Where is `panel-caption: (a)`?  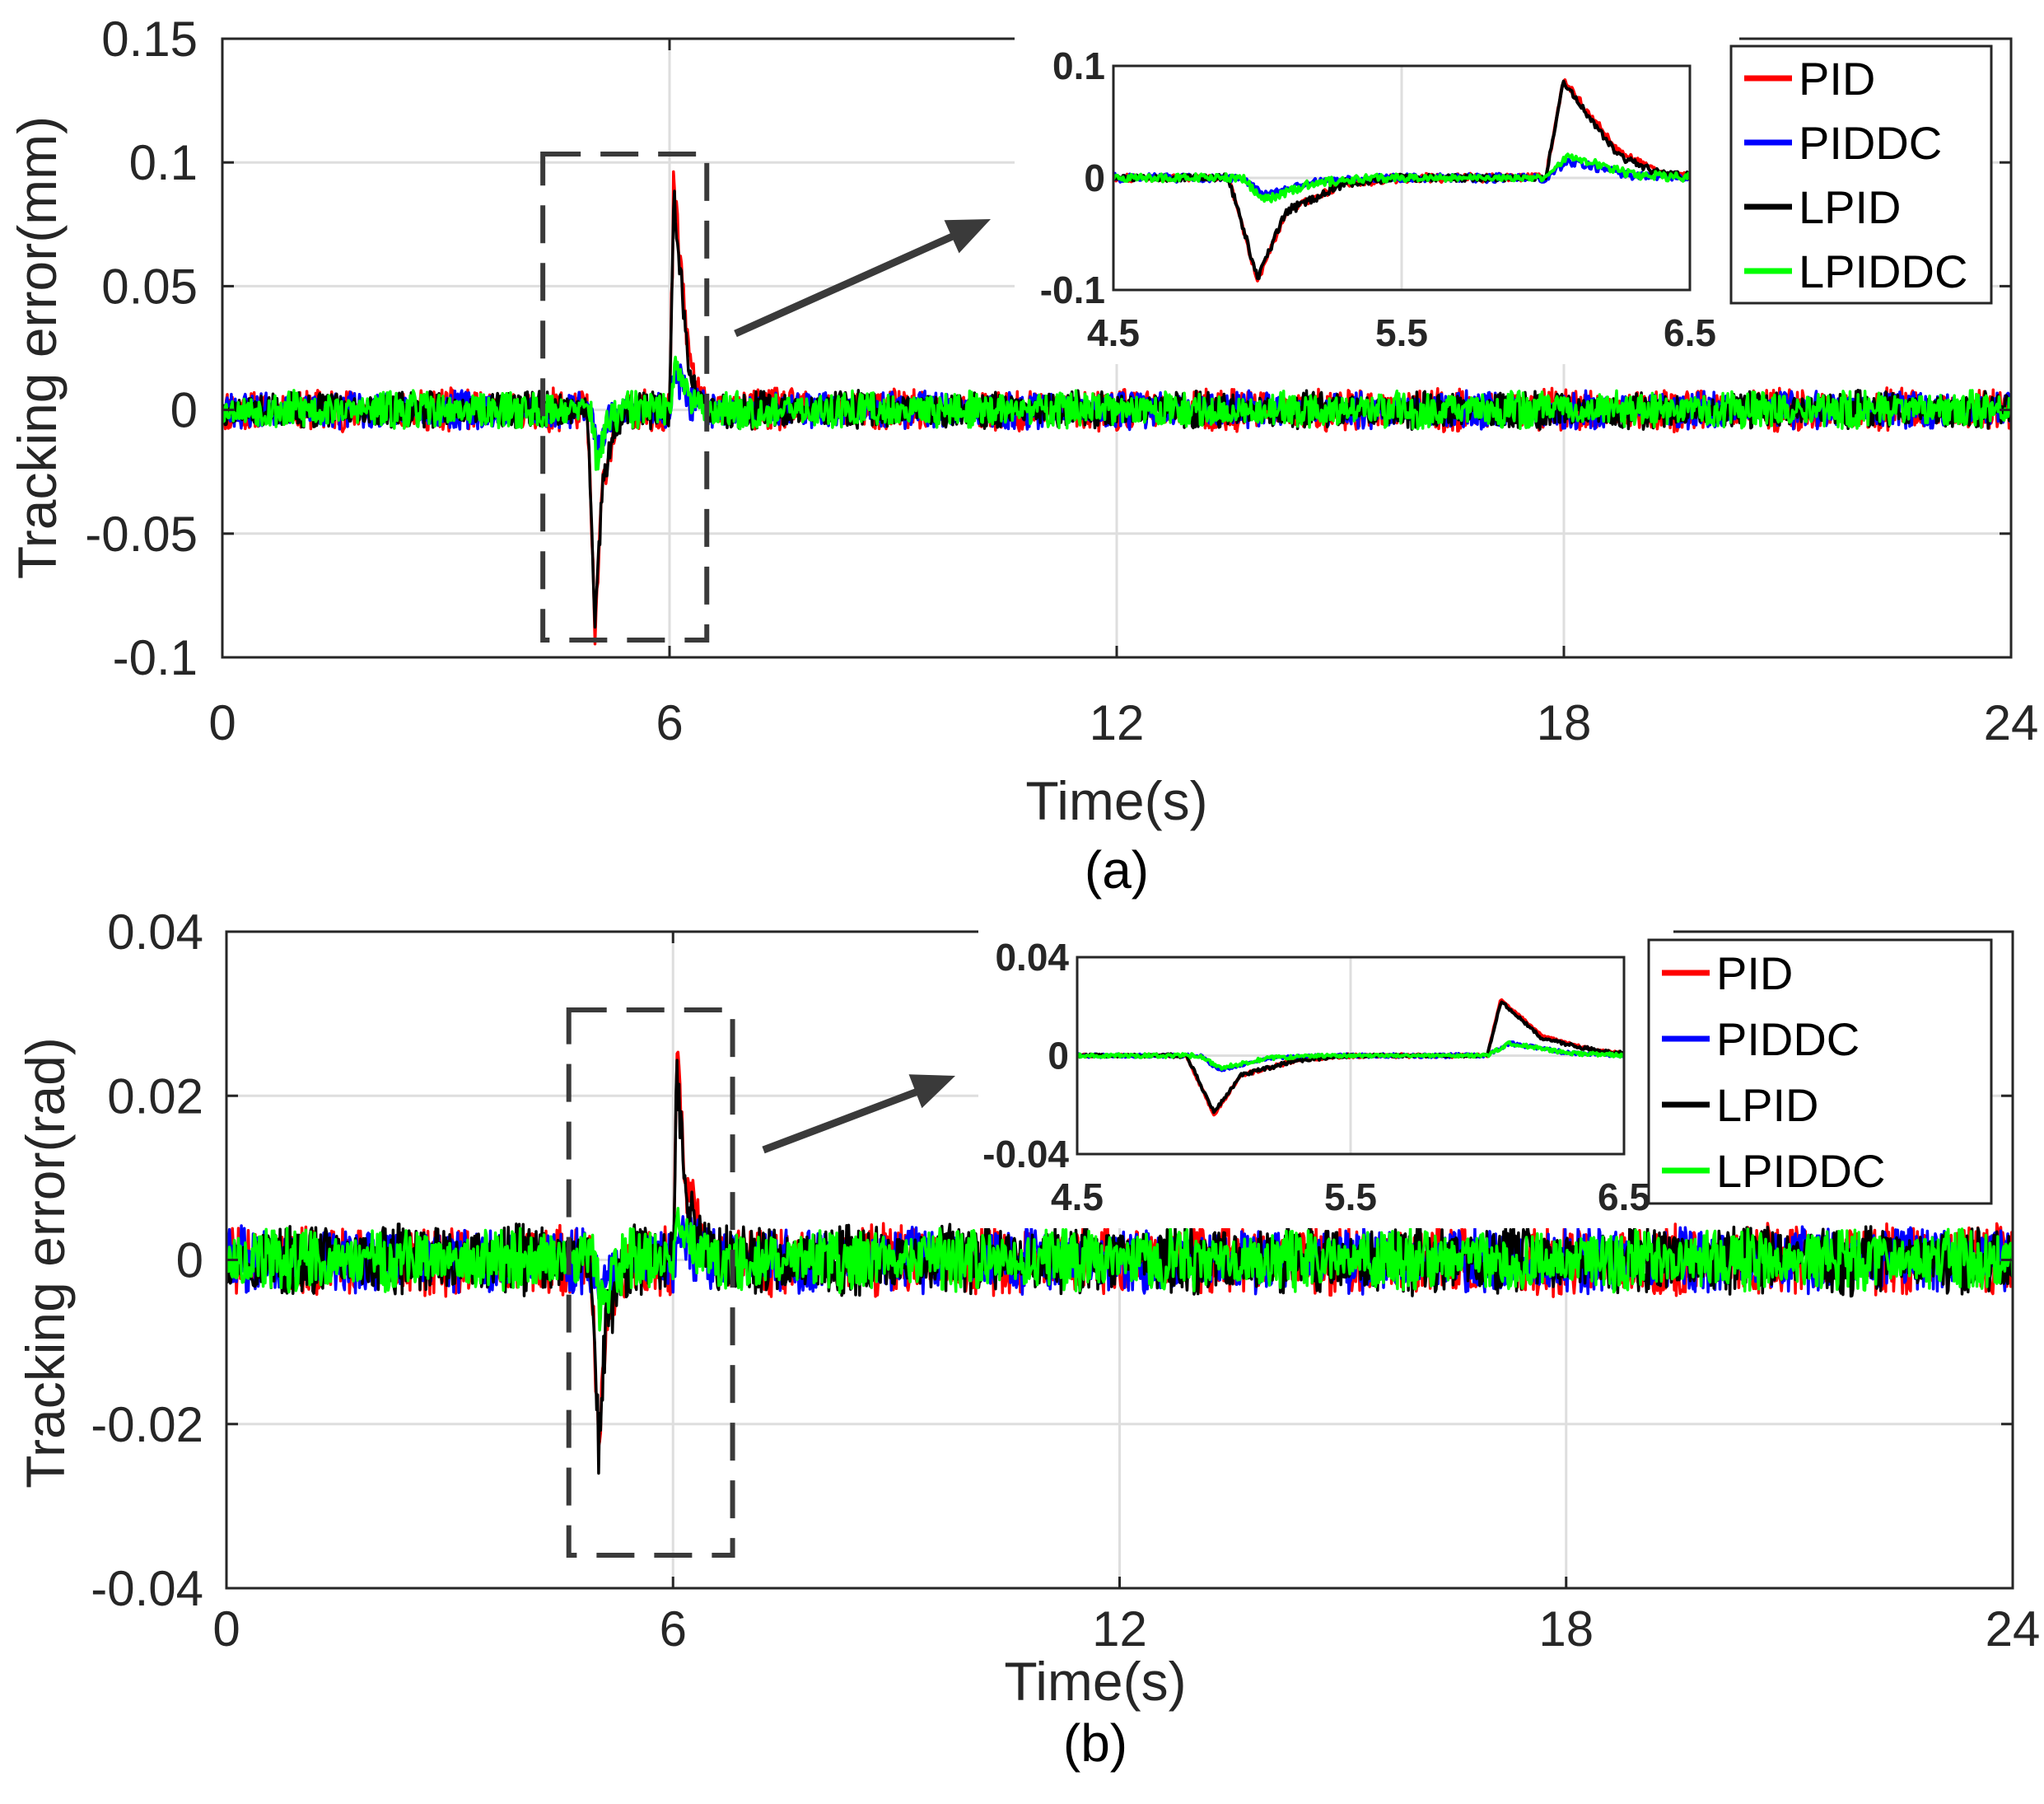
panel-caption: (a) is located at coordinates (1117, 870).